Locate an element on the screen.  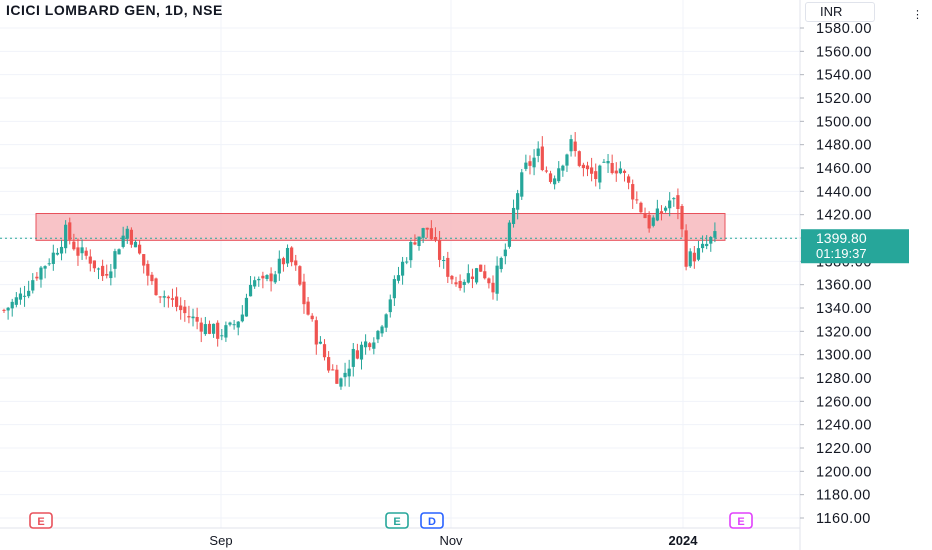
y-tick-label: 1180.00 is located at coordinates (843, 496).